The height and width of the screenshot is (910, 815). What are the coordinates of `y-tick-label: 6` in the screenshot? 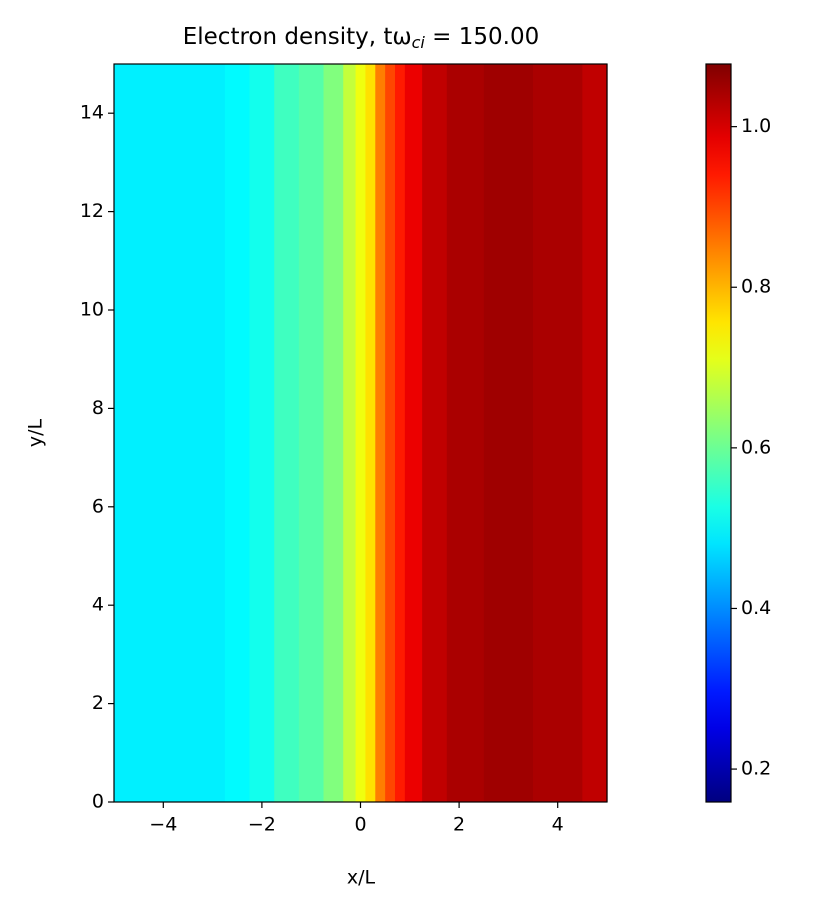 It's located at (98, 506).